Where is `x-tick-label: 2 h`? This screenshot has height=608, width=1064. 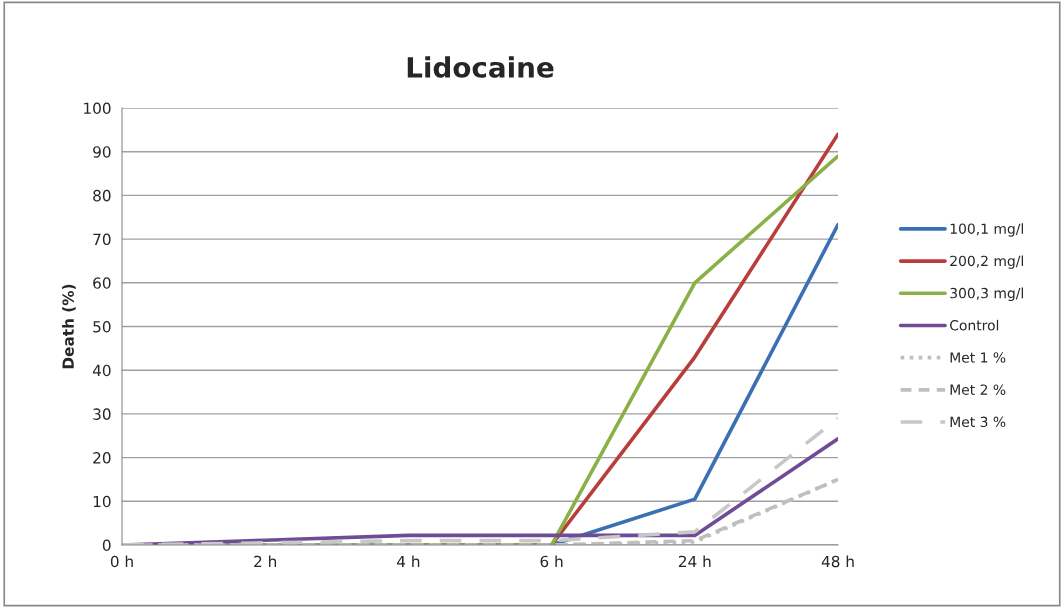
x-tick-label: 2 h is located at coordinates (265, 561).